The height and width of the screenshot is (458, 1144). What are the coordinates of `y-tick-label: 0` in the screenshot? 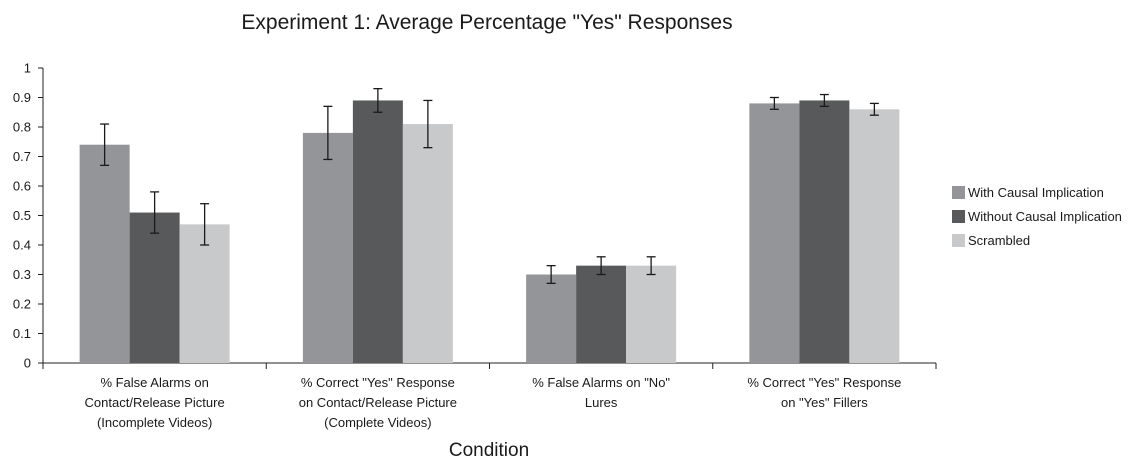 It's located at (27, 363).